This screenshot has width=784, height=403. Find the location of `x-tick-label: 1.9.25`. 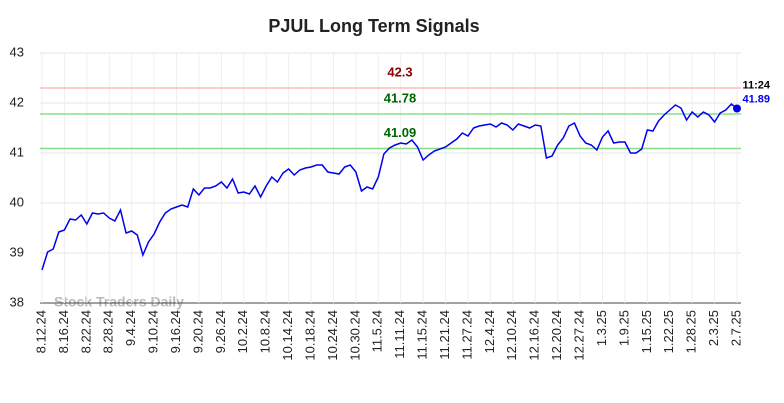

x-tick-label: 1.9.25 is located at coordinates (623, 328).